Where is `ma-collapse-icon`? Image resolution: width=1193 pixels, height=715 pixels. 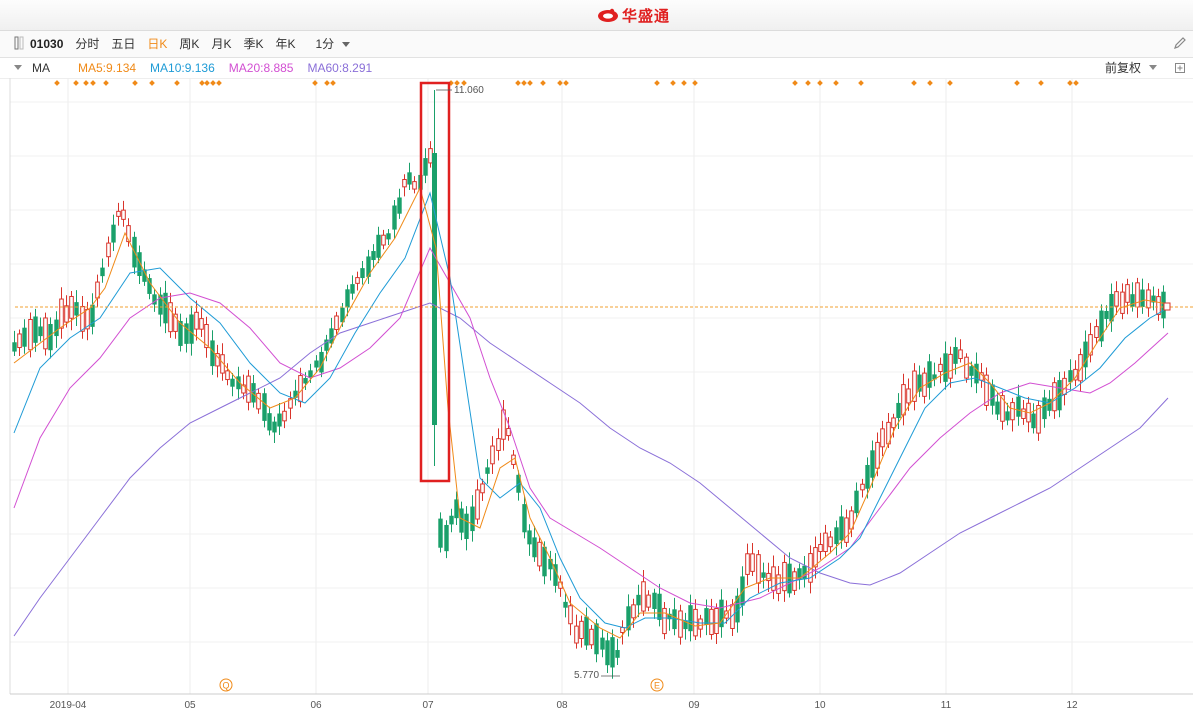 ma-collapse-icon is located at coordinates (18, 68).